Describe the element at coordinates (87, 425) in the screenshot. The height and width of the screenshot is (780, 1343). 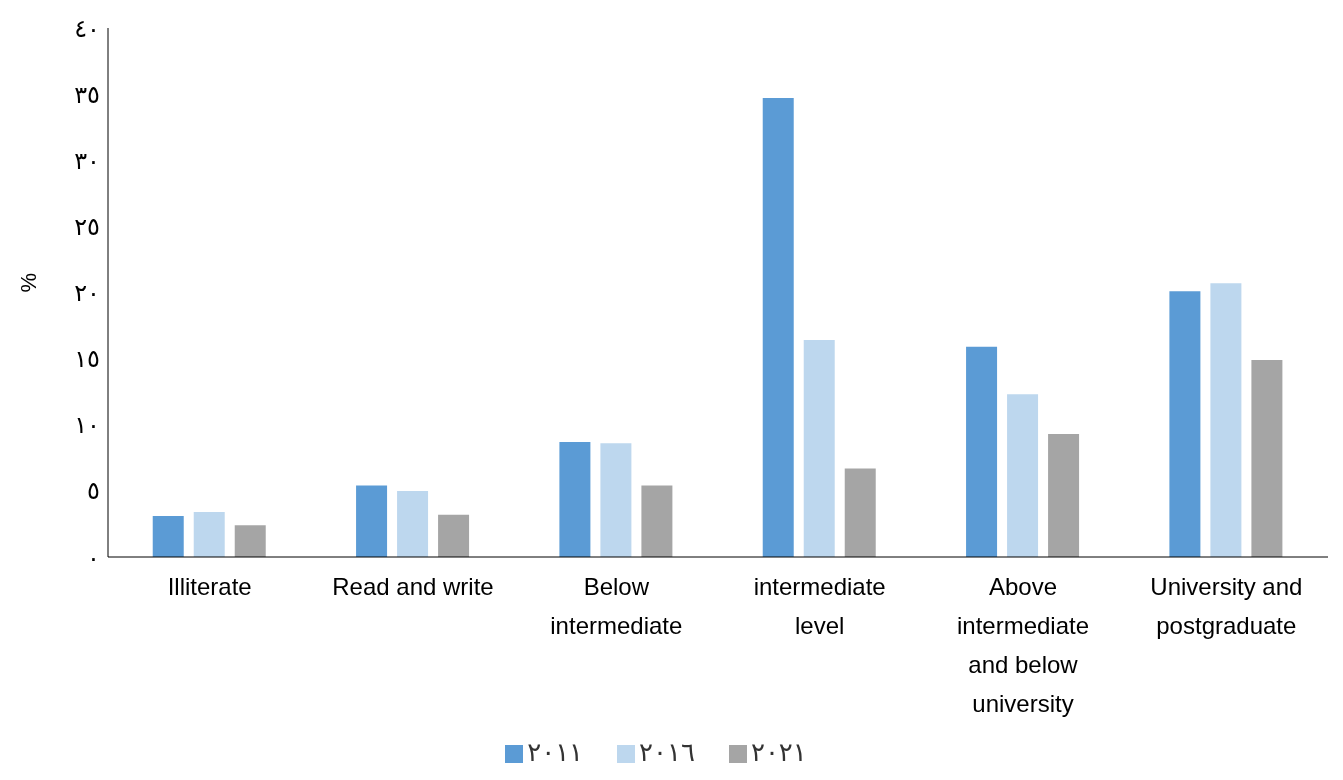
I see `y-tick-label: ١٠` at that location.